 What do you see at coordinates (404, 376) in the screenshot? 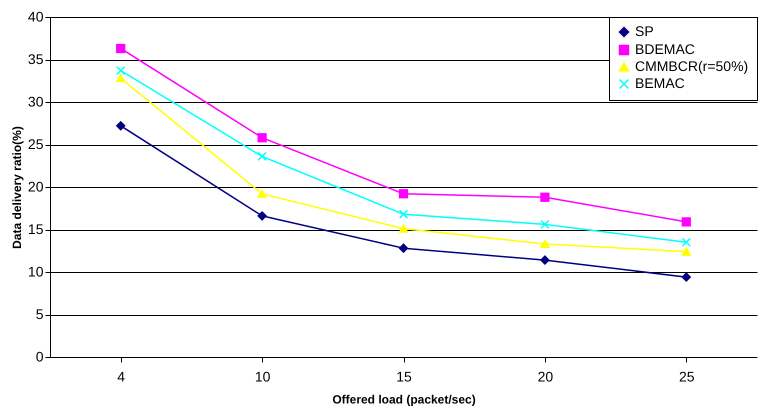
I see `x-tick-label: 15` at bounding box center [404, 376].